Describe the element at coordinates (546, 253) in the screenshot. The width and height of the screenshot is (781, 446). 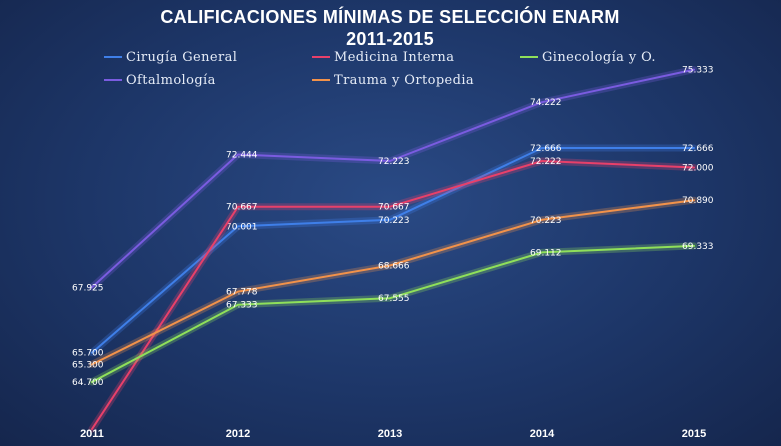
I see `data-label: 69.112` at that location.